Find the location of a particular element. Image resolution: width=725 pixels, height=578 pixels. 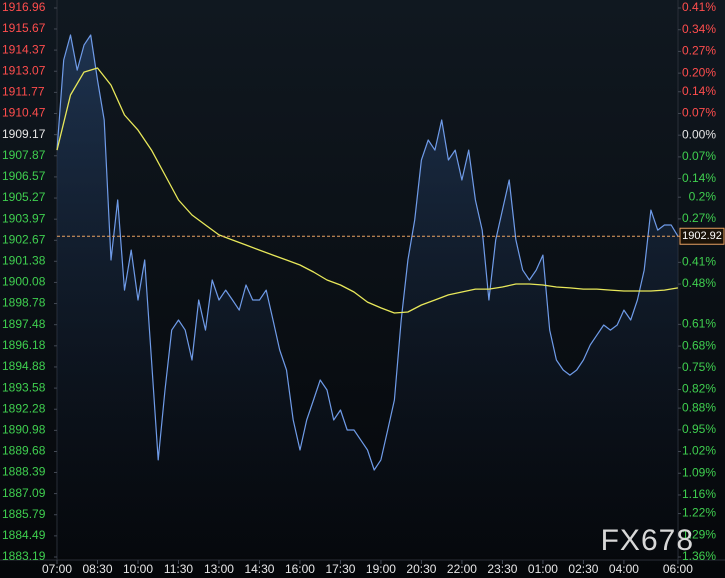

x-tick-label: 07:00 is located at coordinates (57, 569).